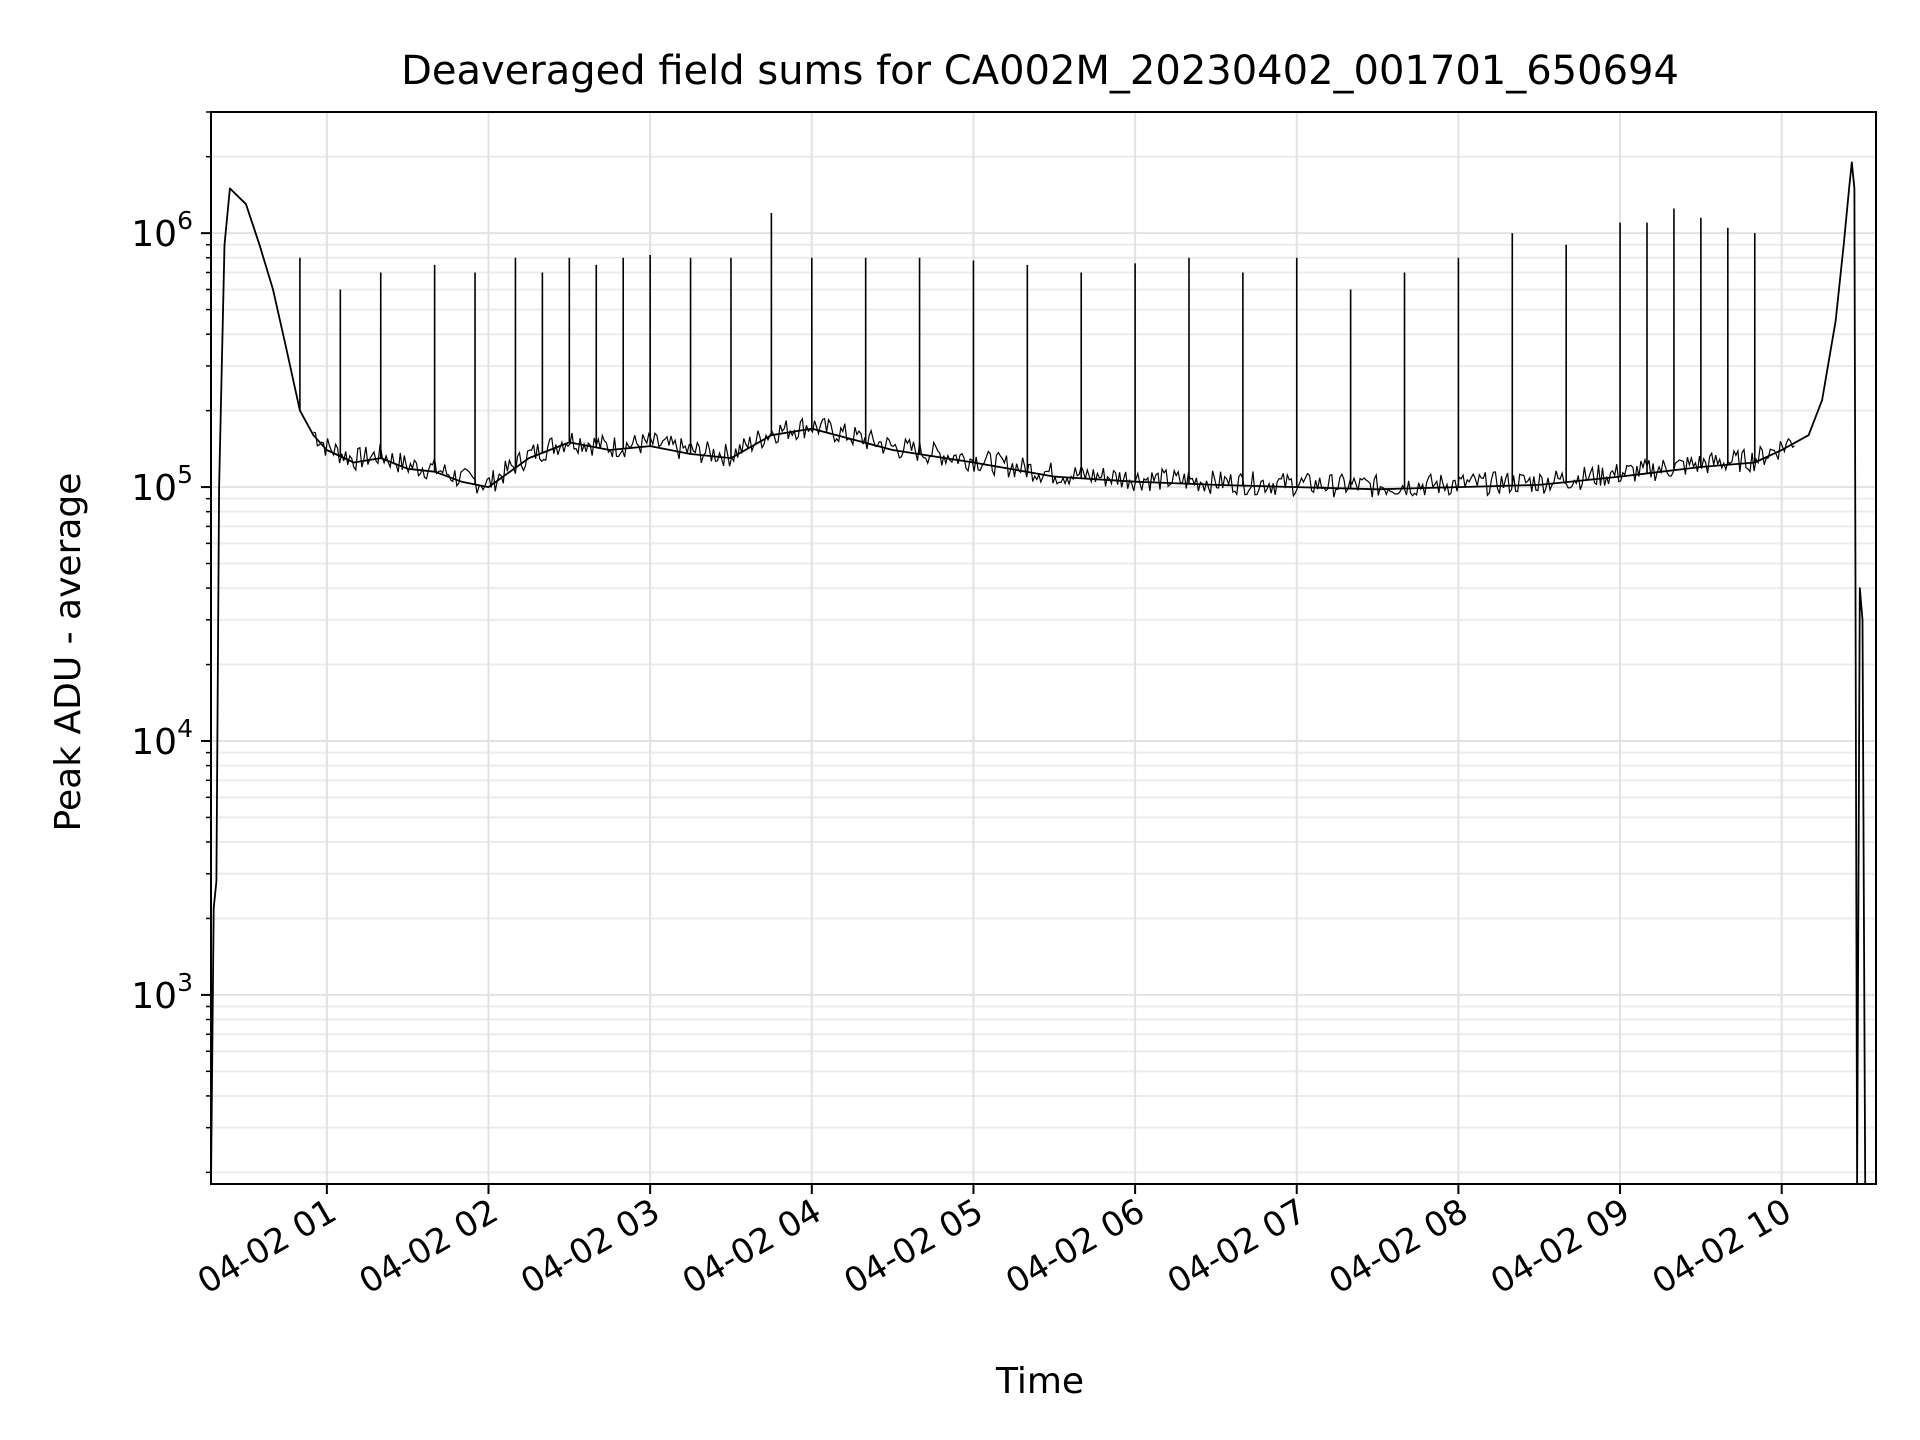  Describe the element at coordinates (68, 652) in the screenshot. I see `y-axis-label: Peak ADU - average` at that location.